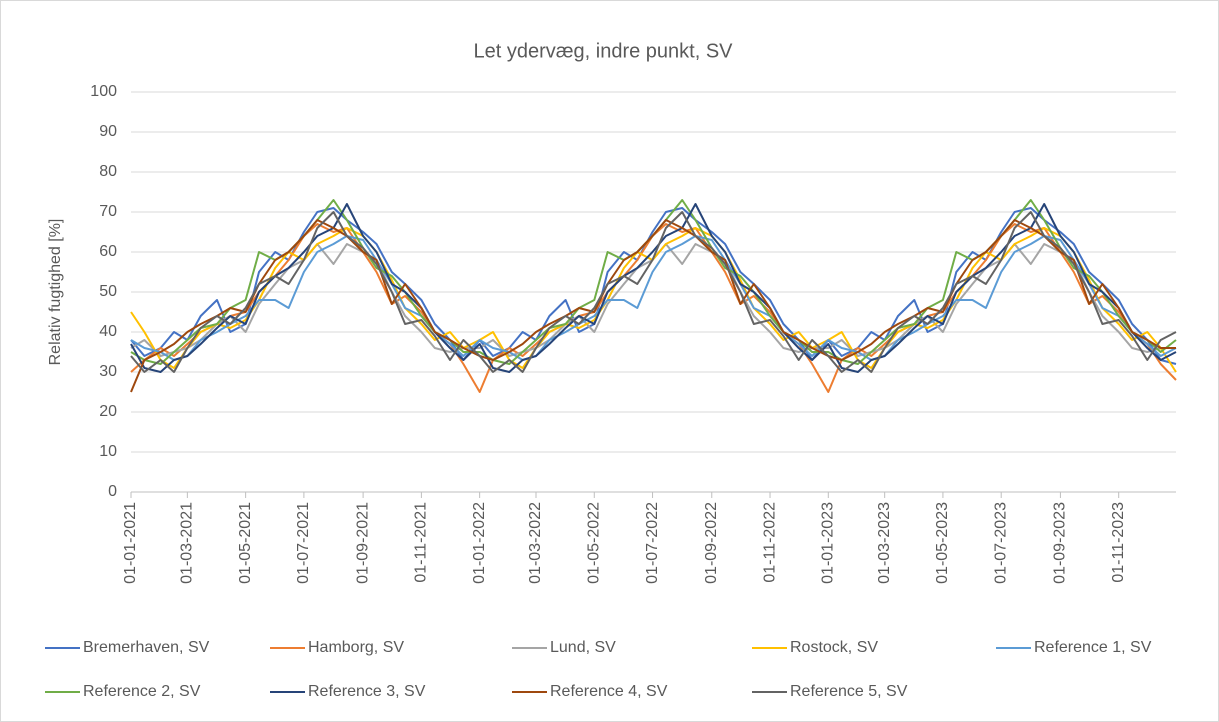 The height and width of the screenshot is (722, 1219). Describe the element at coordinates (108, 451) in the screenshot. I see `y-tick-label: 10` at that location.